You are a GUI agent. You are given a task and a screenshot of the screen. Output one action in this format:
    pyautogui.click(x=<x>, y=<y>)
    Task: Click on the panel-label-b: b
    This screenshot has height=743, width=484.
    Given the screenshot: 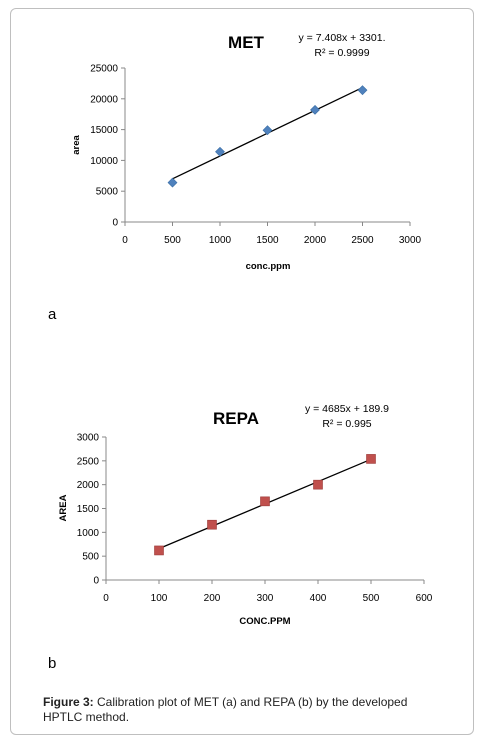 What is the action you would take?
    pyautogui.click(x=52, y=663)
    